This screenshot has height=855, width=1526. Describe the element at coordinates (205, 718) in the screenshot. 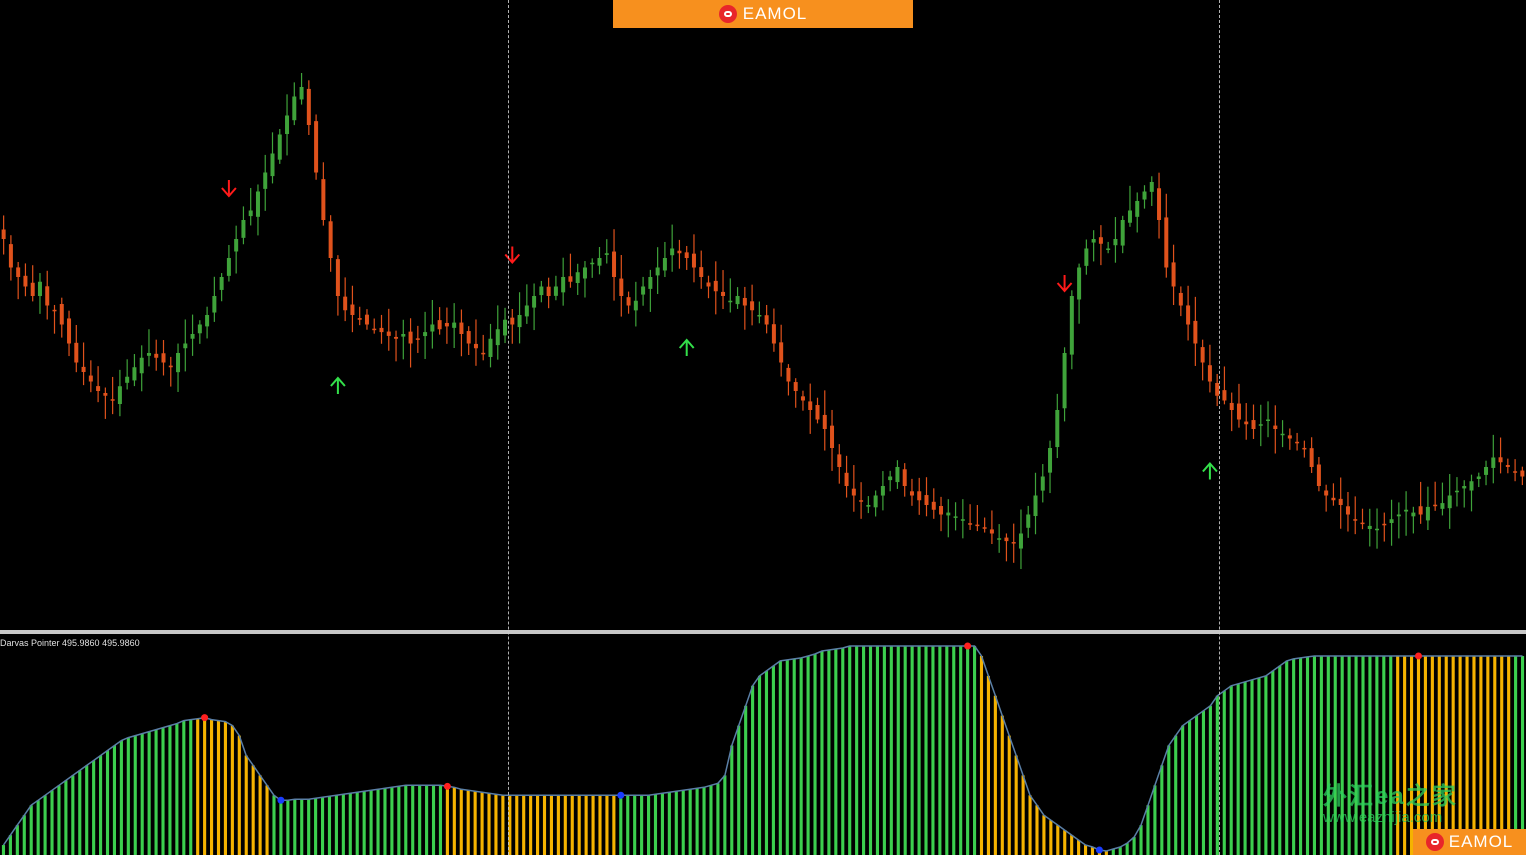

I see `sell-dot` at that location.